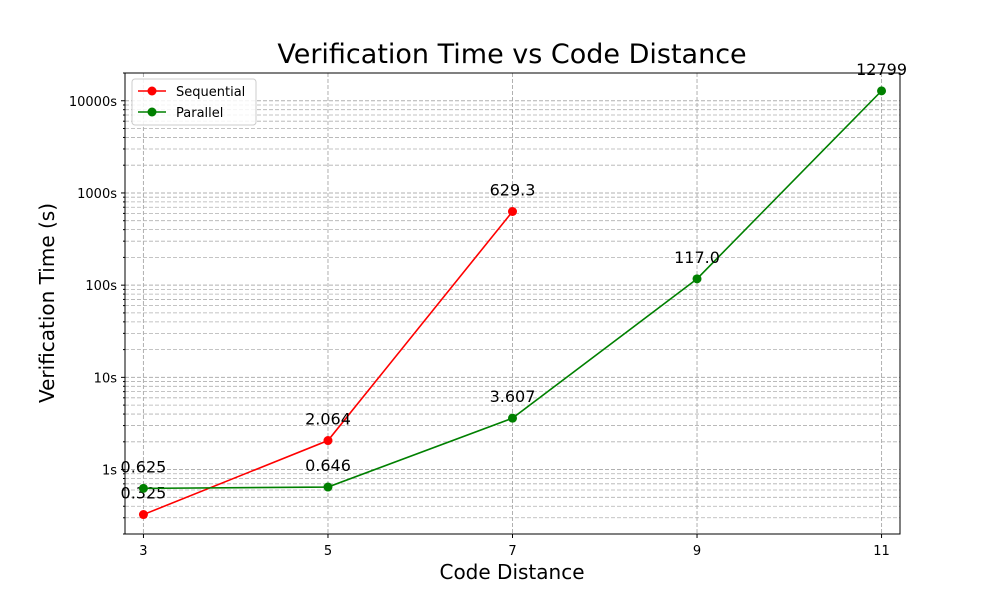 Image resolution: width=1000 pixels, height=600 pixels. Describe the element at coordinates (144, 466) in the screenshot. I see `data-label-parallel: 0.625` at that location.